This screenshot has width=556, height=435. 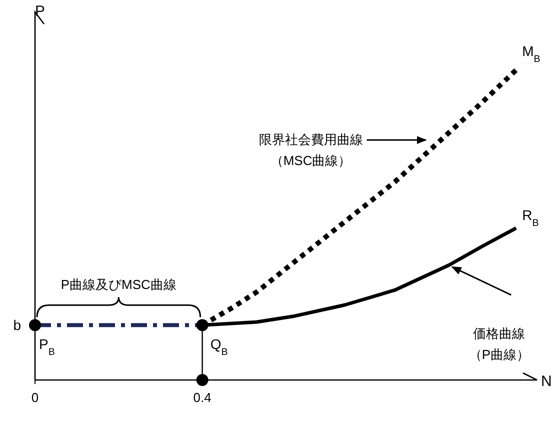 What do you see at coordinates (47, 347) in the screenshot?
I see `annotation: P$_{B}$` at bounding box center [47, 347].